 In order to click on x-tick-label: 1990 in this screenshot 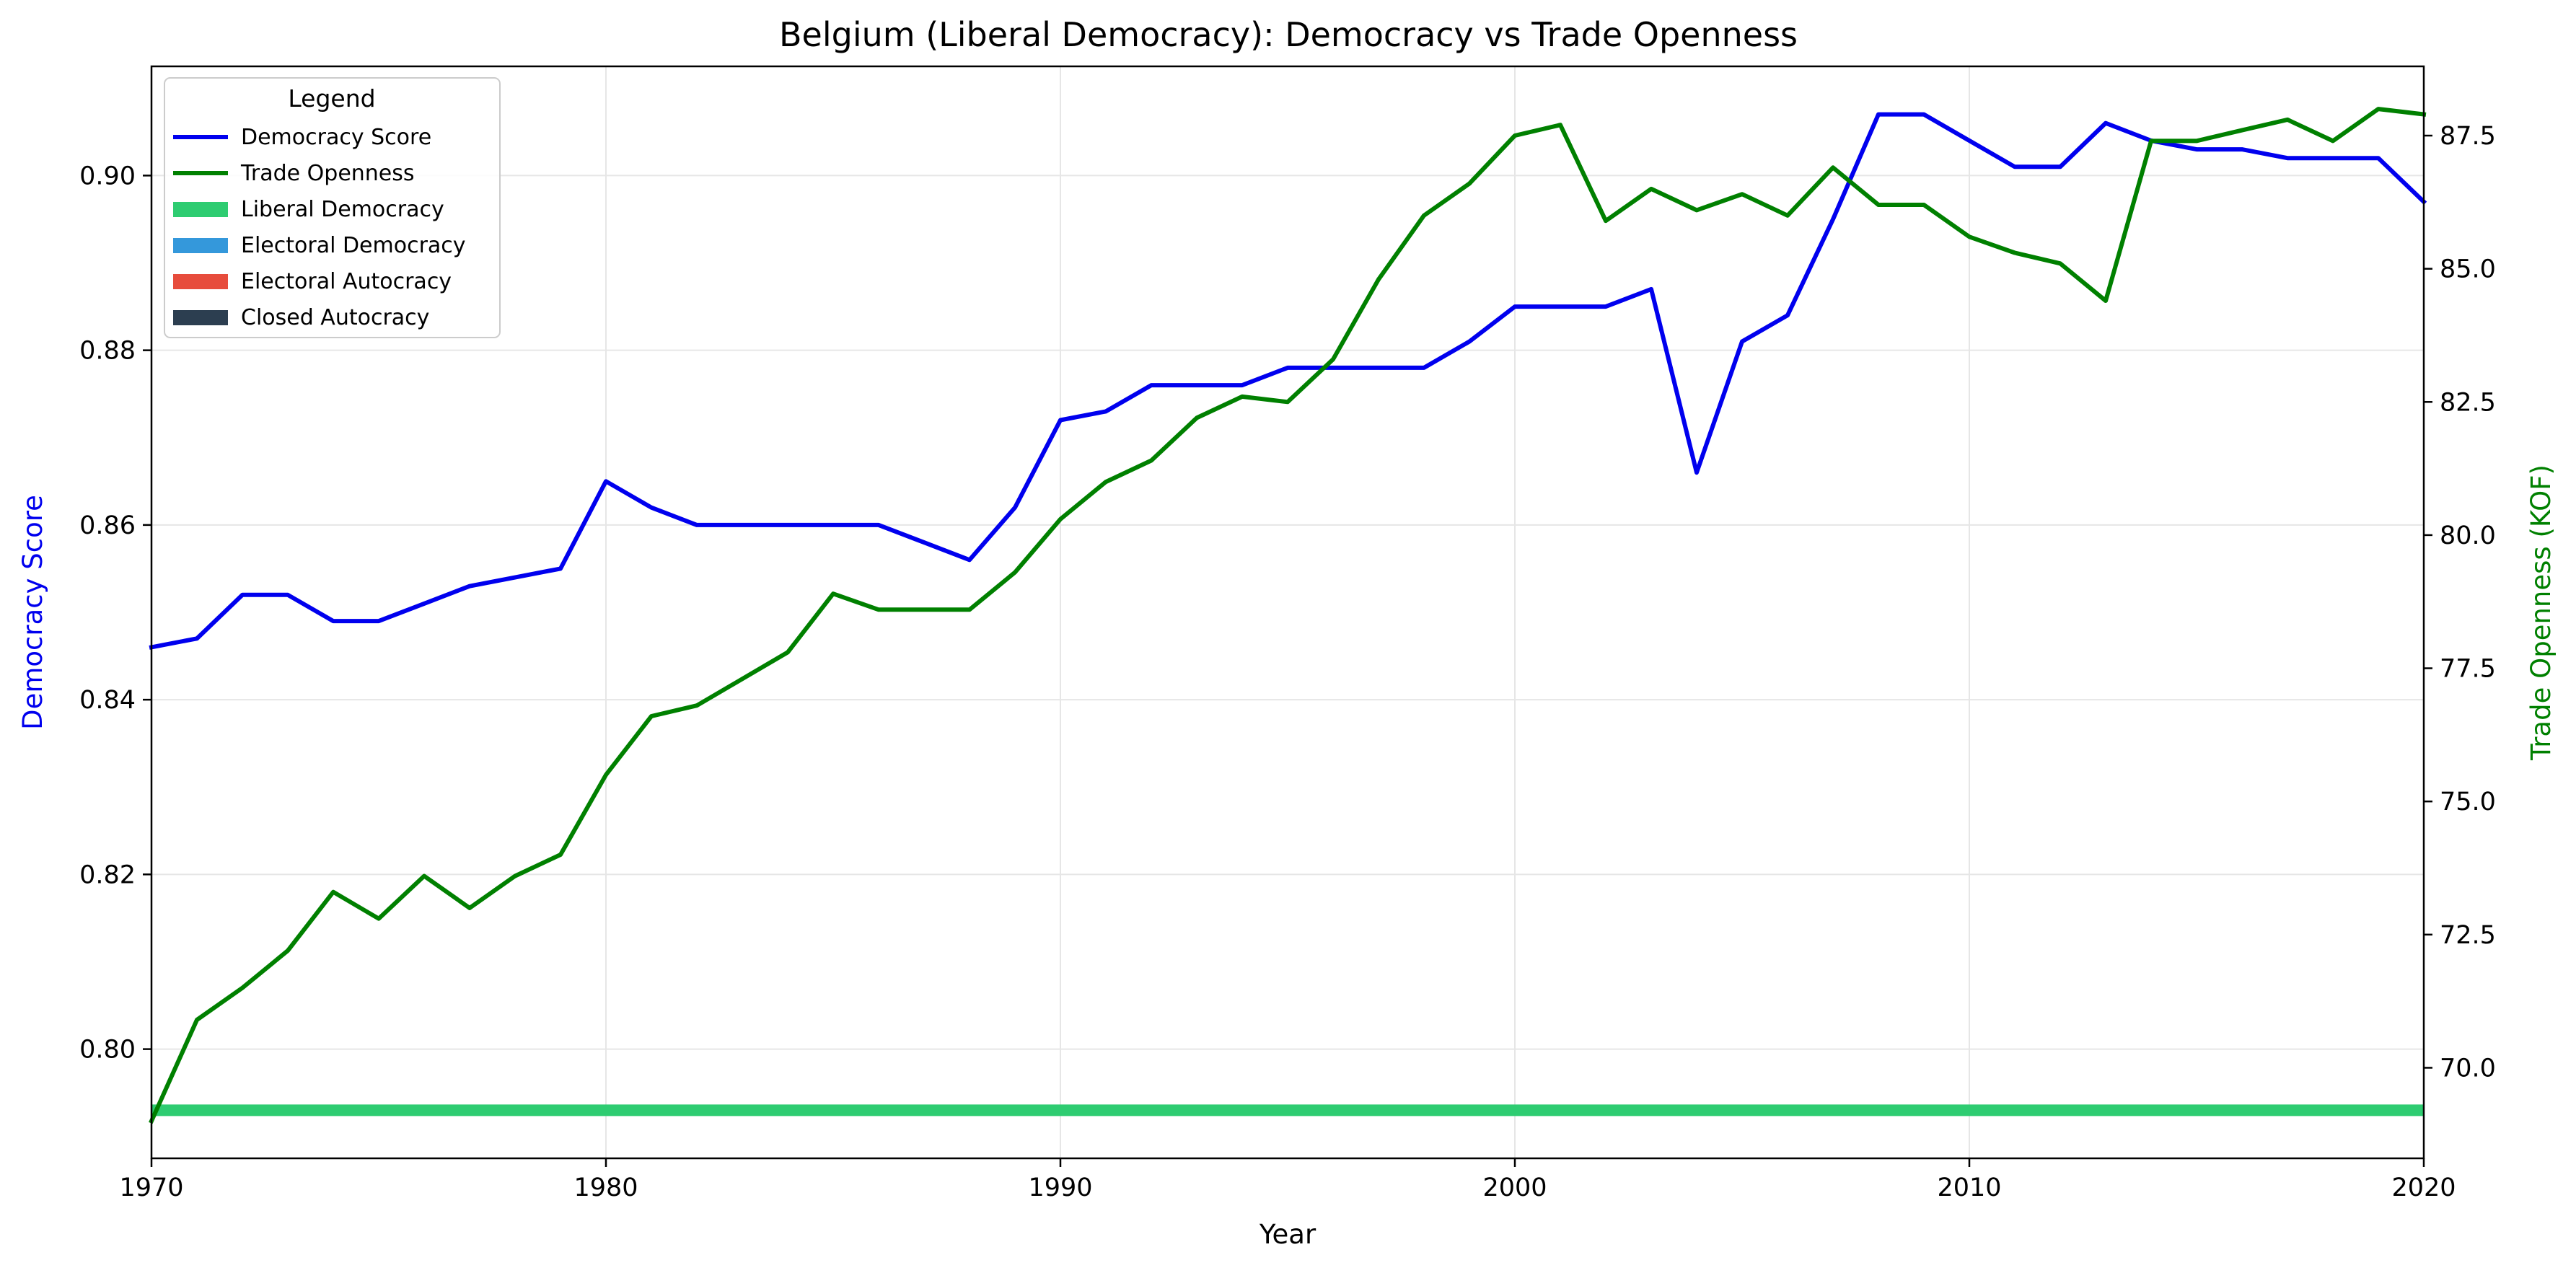, I will do `click(1060, 1187)`.